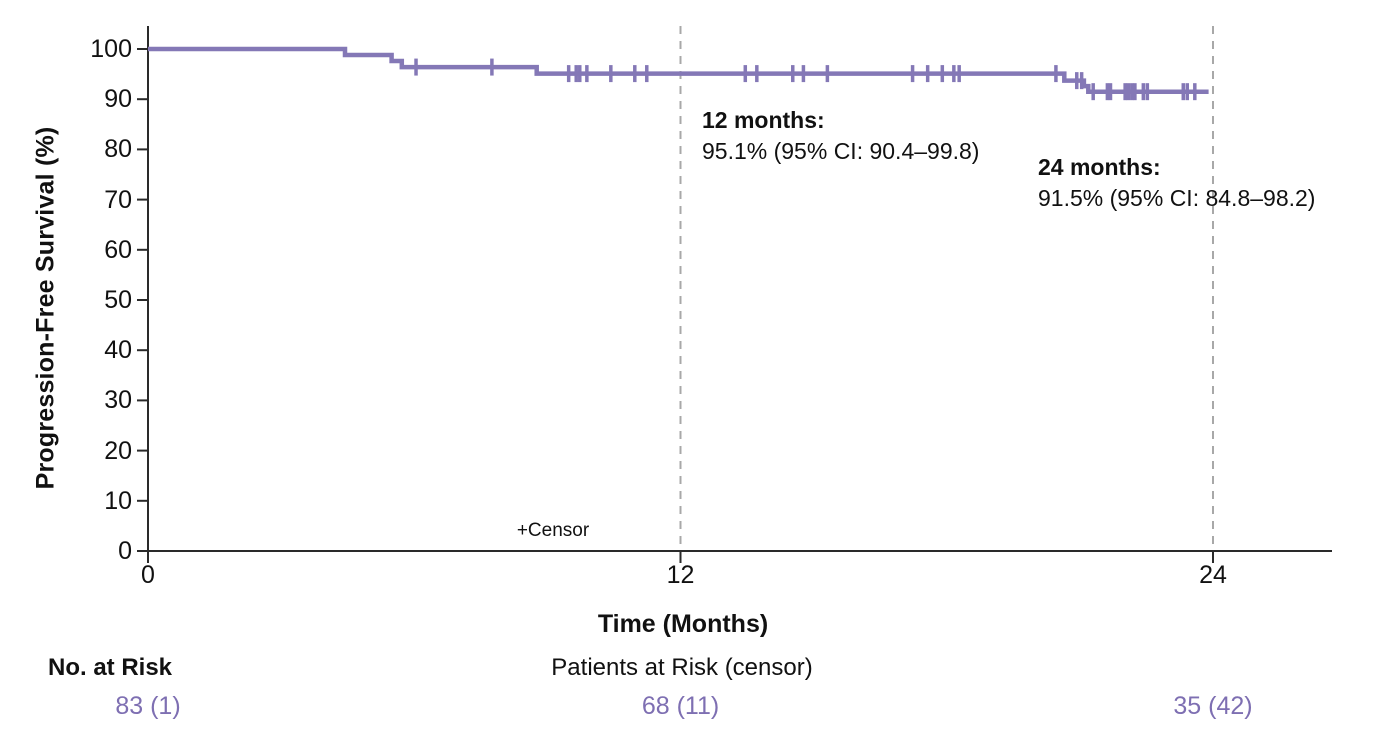  What do you see at coordinates (148, 575) in the screenshot?
I see `x-tick-label: 0` at bounding box center [148, 575].